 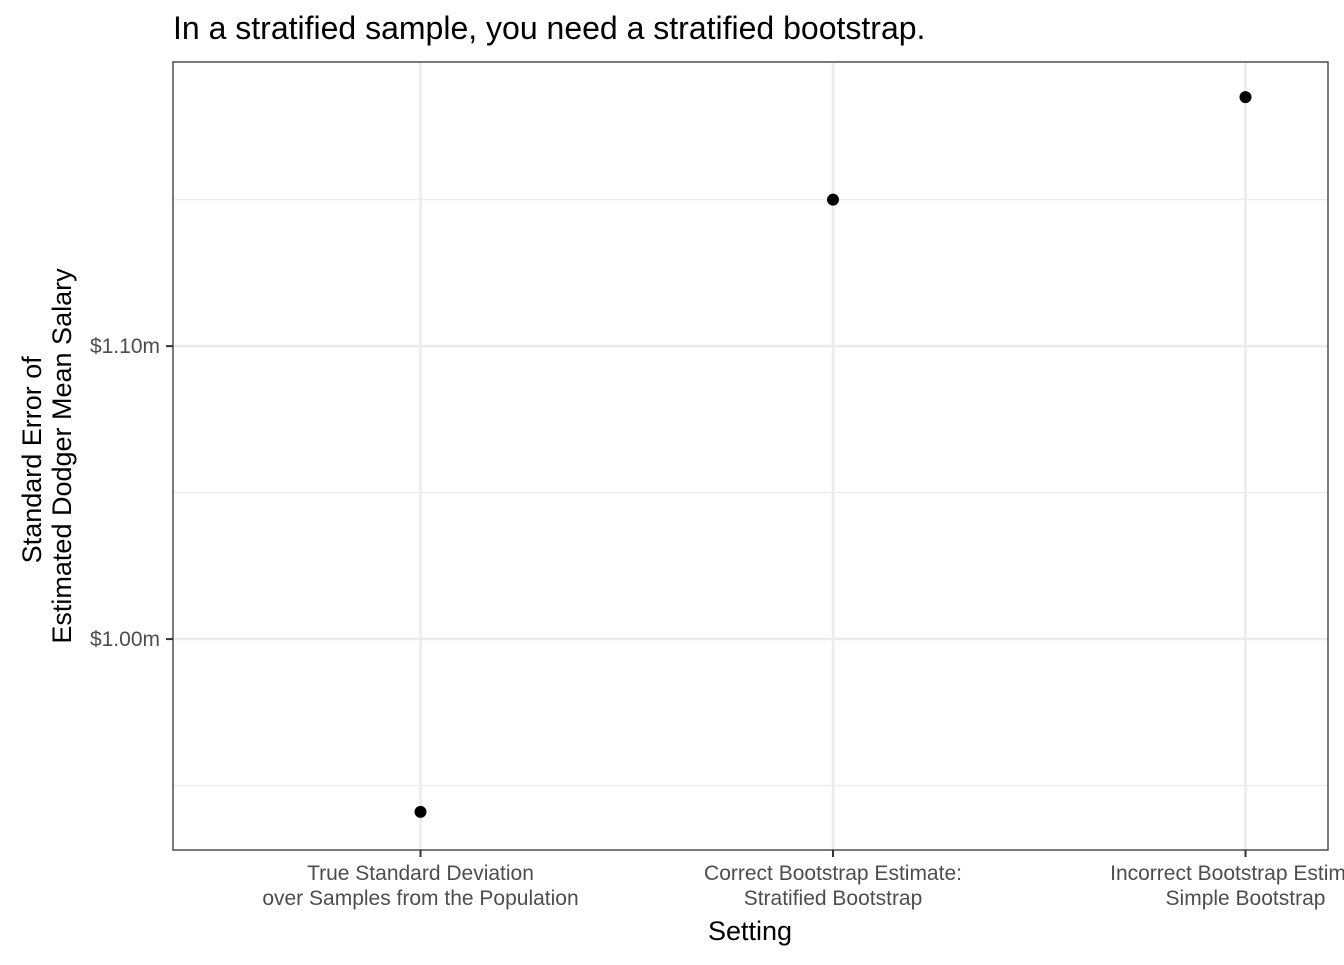 I want to click on x-tick-label-1-line-2: over Samples from the Population, so click(x=420, y=898).